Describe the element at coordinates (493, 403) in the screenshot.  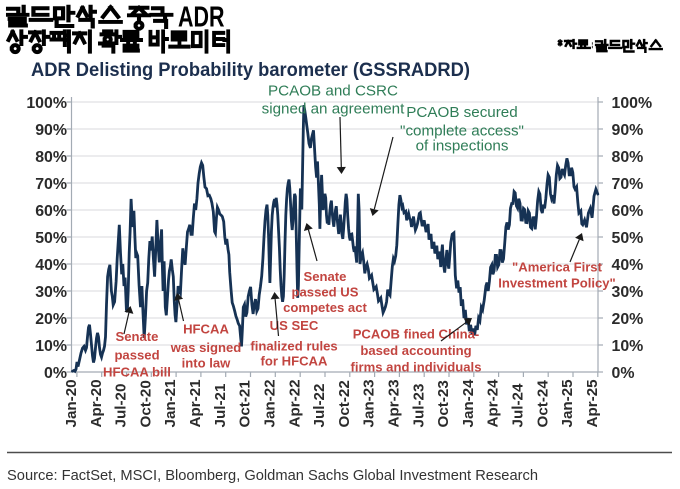
I see `svg-text: Apr-24` at that location.